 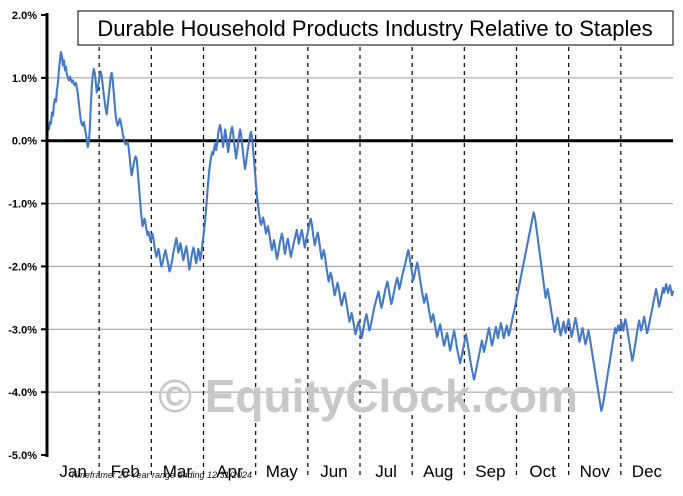 I want to click on x-axis-labels: Jan Feb Mar Apr May Jun Jul Aug Sep Oct Nov Dec, so click(x=360, y=471).